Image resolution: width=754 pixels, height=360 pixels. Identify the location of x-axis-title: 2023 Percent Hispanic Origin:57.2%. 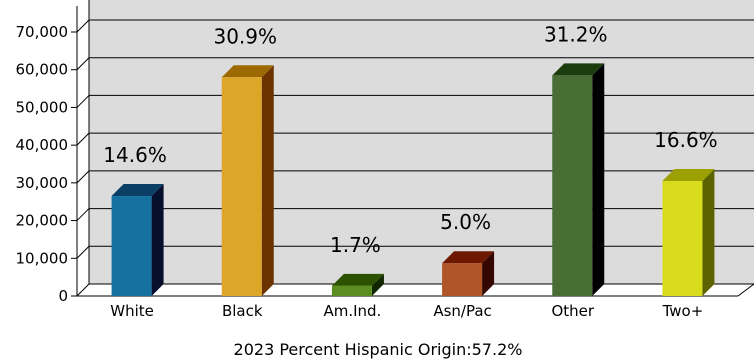
(378, 349).